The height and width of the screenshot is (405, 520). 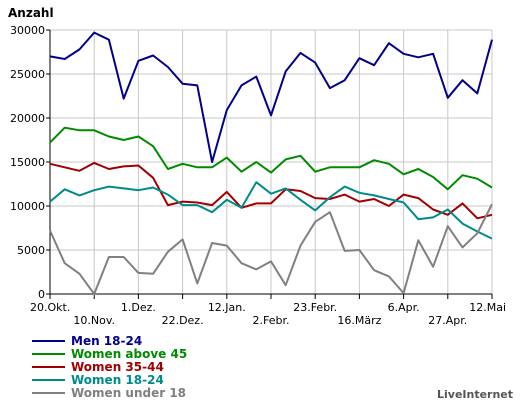 I want to click on legend-label-women-18-24: Women 18-24, so click(x=117, y=380).